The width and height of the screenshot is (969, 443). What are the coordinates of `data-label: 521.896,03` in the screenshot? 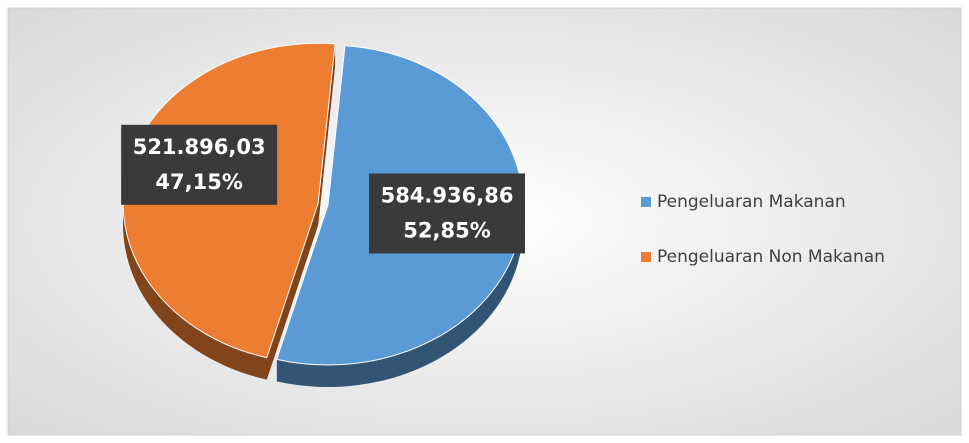 It's located at (199, 147).